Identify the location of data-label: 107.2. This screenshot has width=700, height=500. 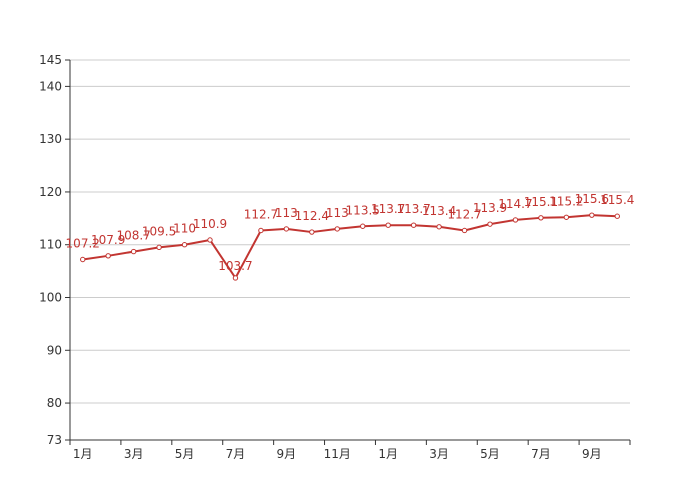
(83, 244).